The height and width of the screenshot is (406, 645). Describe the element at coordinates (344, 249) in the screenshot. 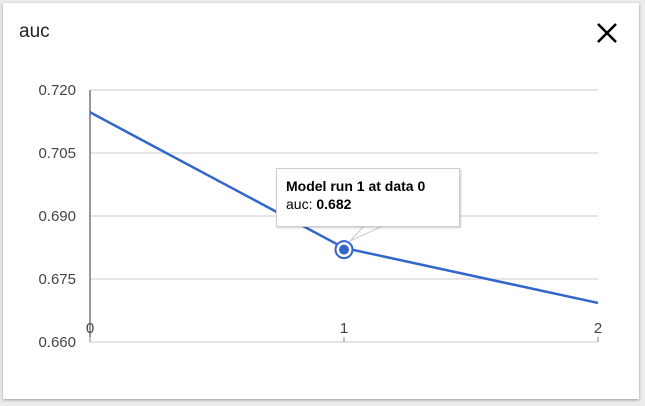

I see `data-point` at that location.